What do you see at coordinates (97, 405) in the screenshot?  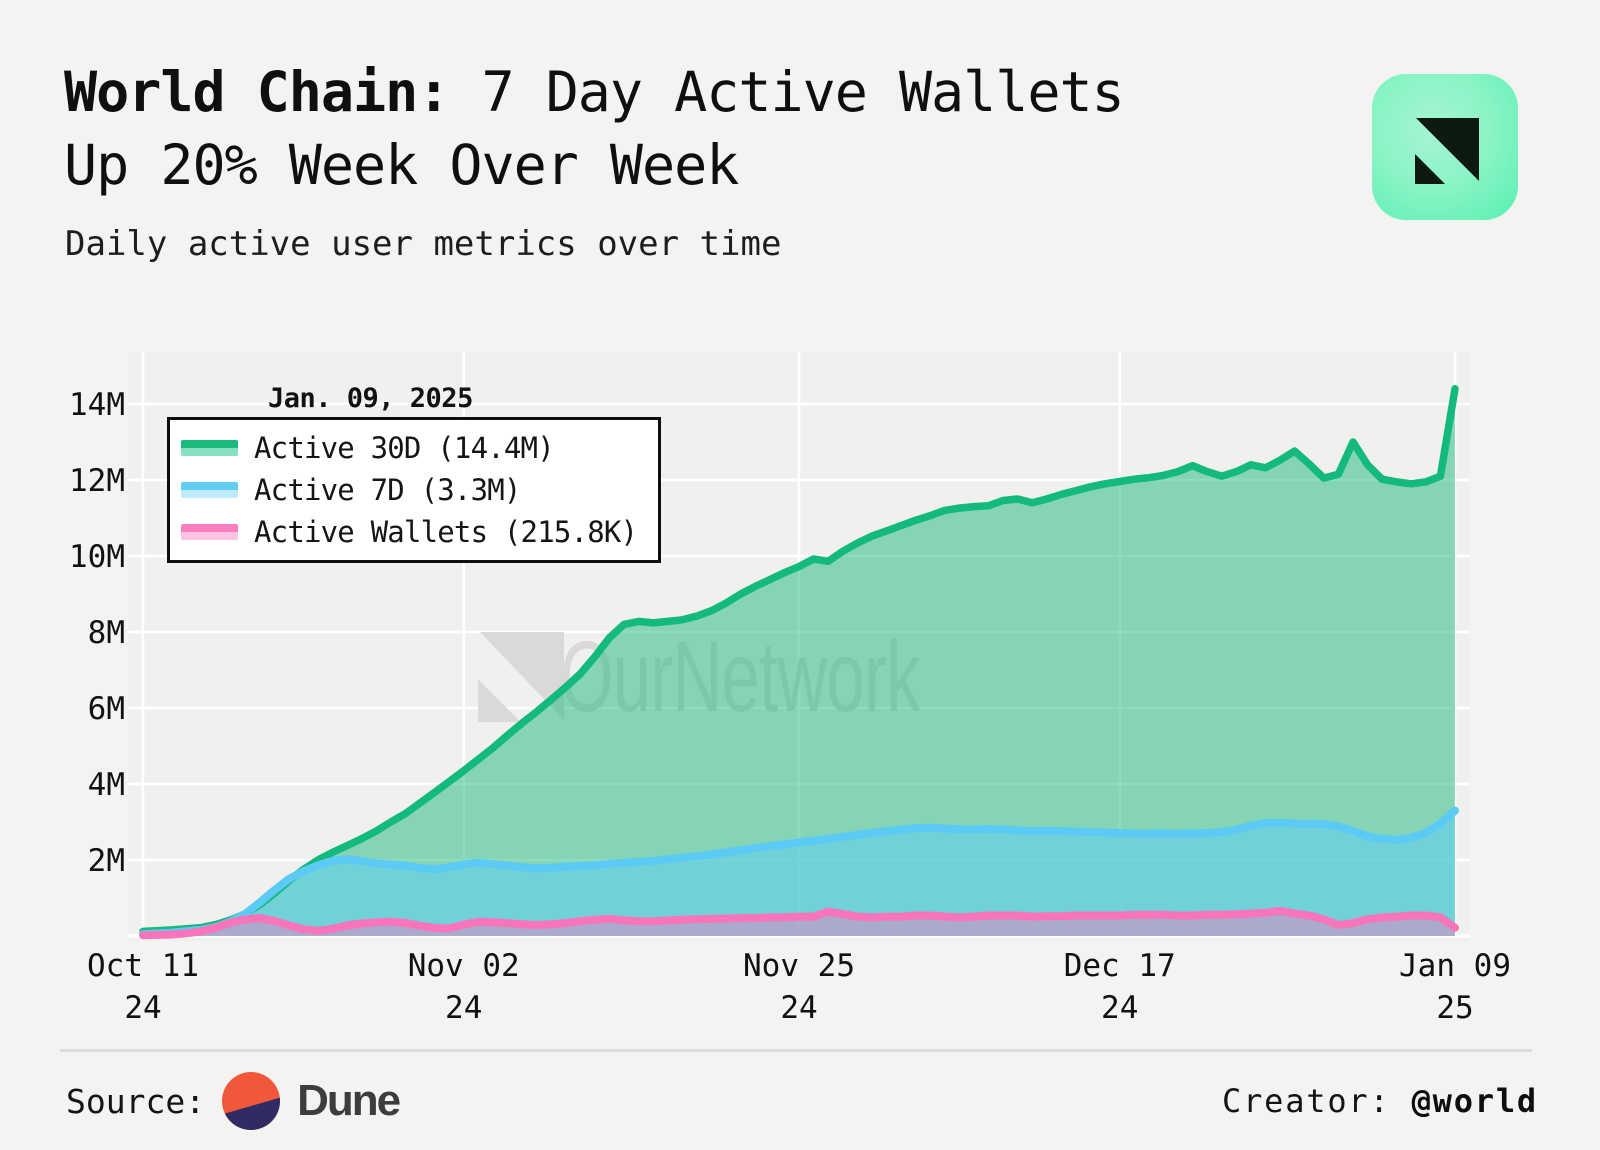 I see `y-tick-label: 14M` at bounding box center [97, 405].